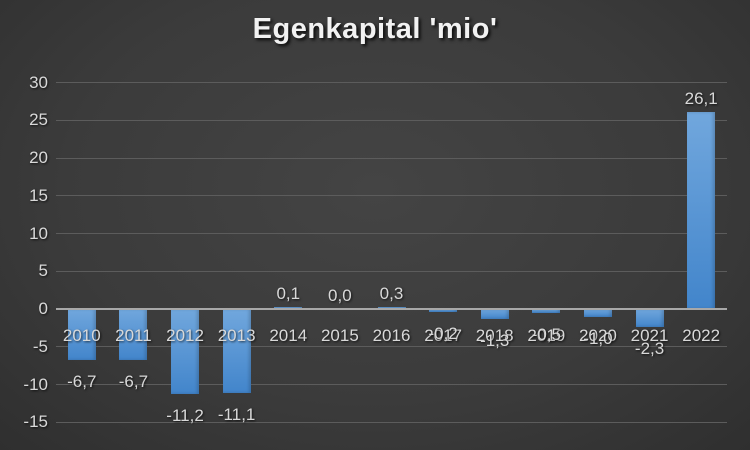 The height and width of the screenshot is (450, 750). I want to click on x-axis-label-2020: 2020, so click(598, 335).